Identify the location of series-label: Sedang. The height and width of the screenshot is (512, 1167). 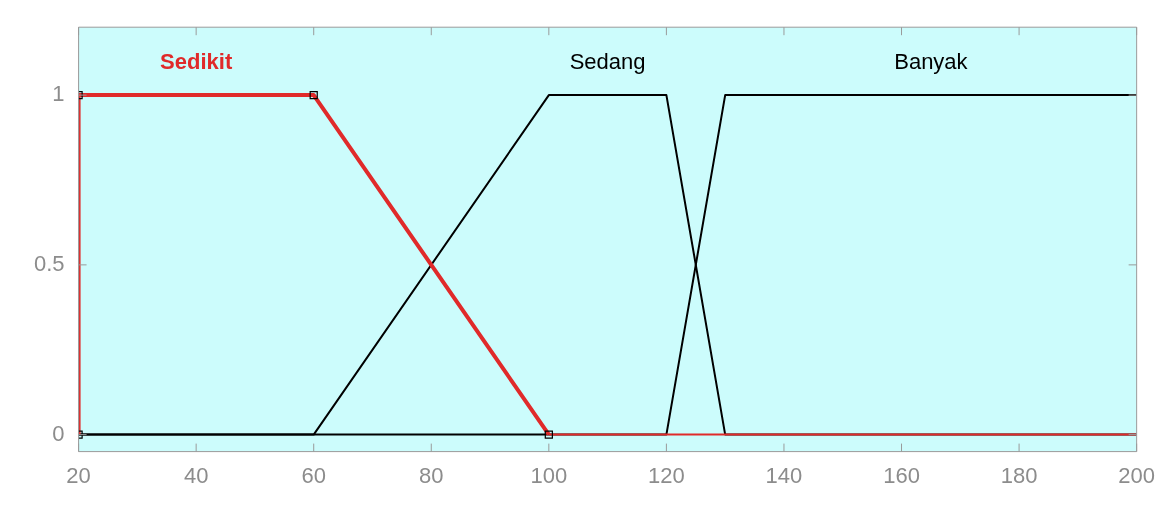
(607, 62).